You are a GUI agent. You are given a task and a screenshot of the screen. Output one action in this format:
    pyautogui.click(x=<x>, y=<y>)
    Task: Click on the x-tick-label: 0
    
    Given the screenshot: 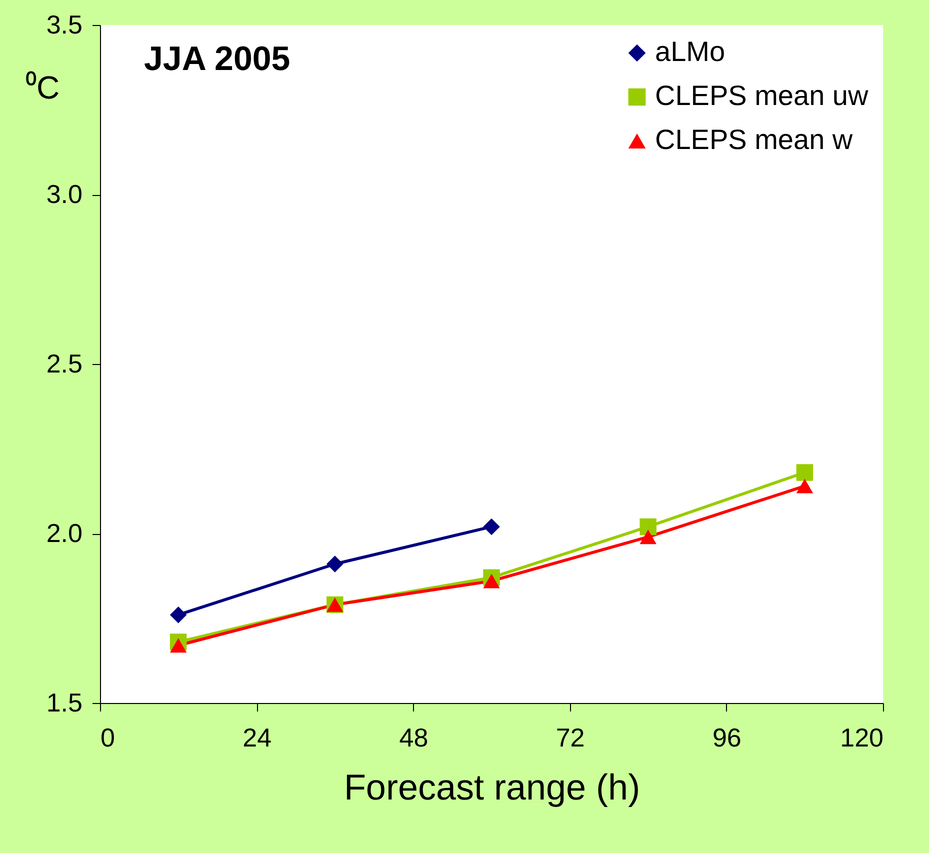 What is the action you would take?
    pyautogui.click(x=107, y=737)
    